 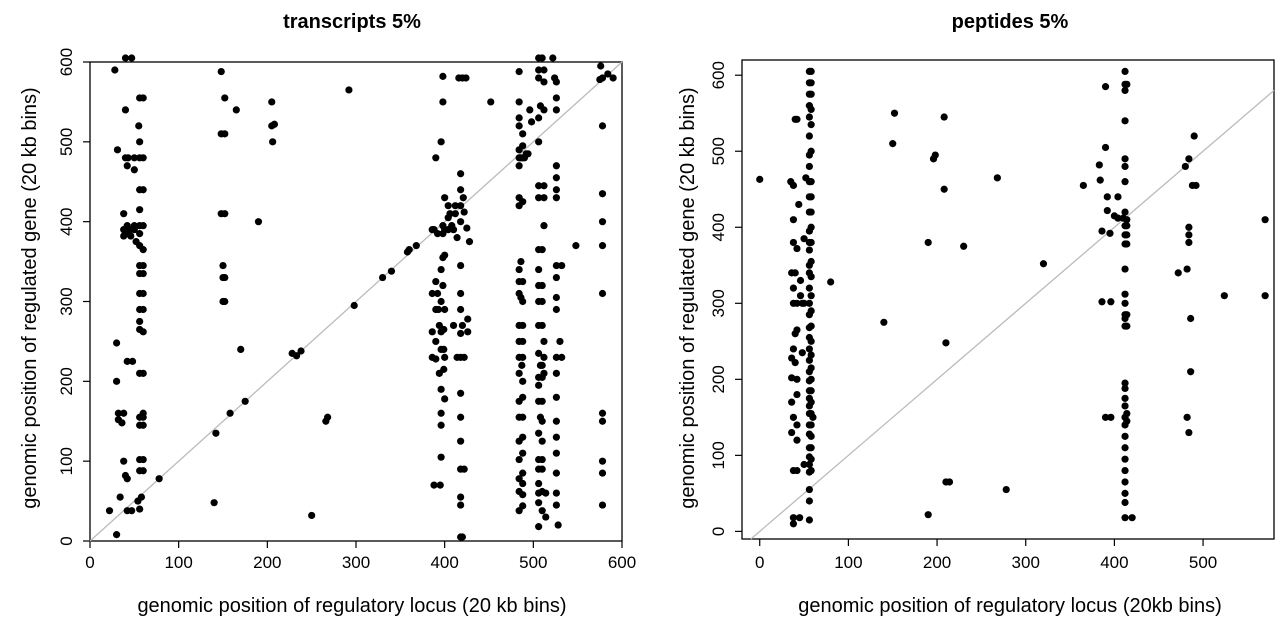 What do you see at coordinates (1203, 562) in the screenshot?
I see `x-tick-label: 500` at bounding box center [1203, 562].